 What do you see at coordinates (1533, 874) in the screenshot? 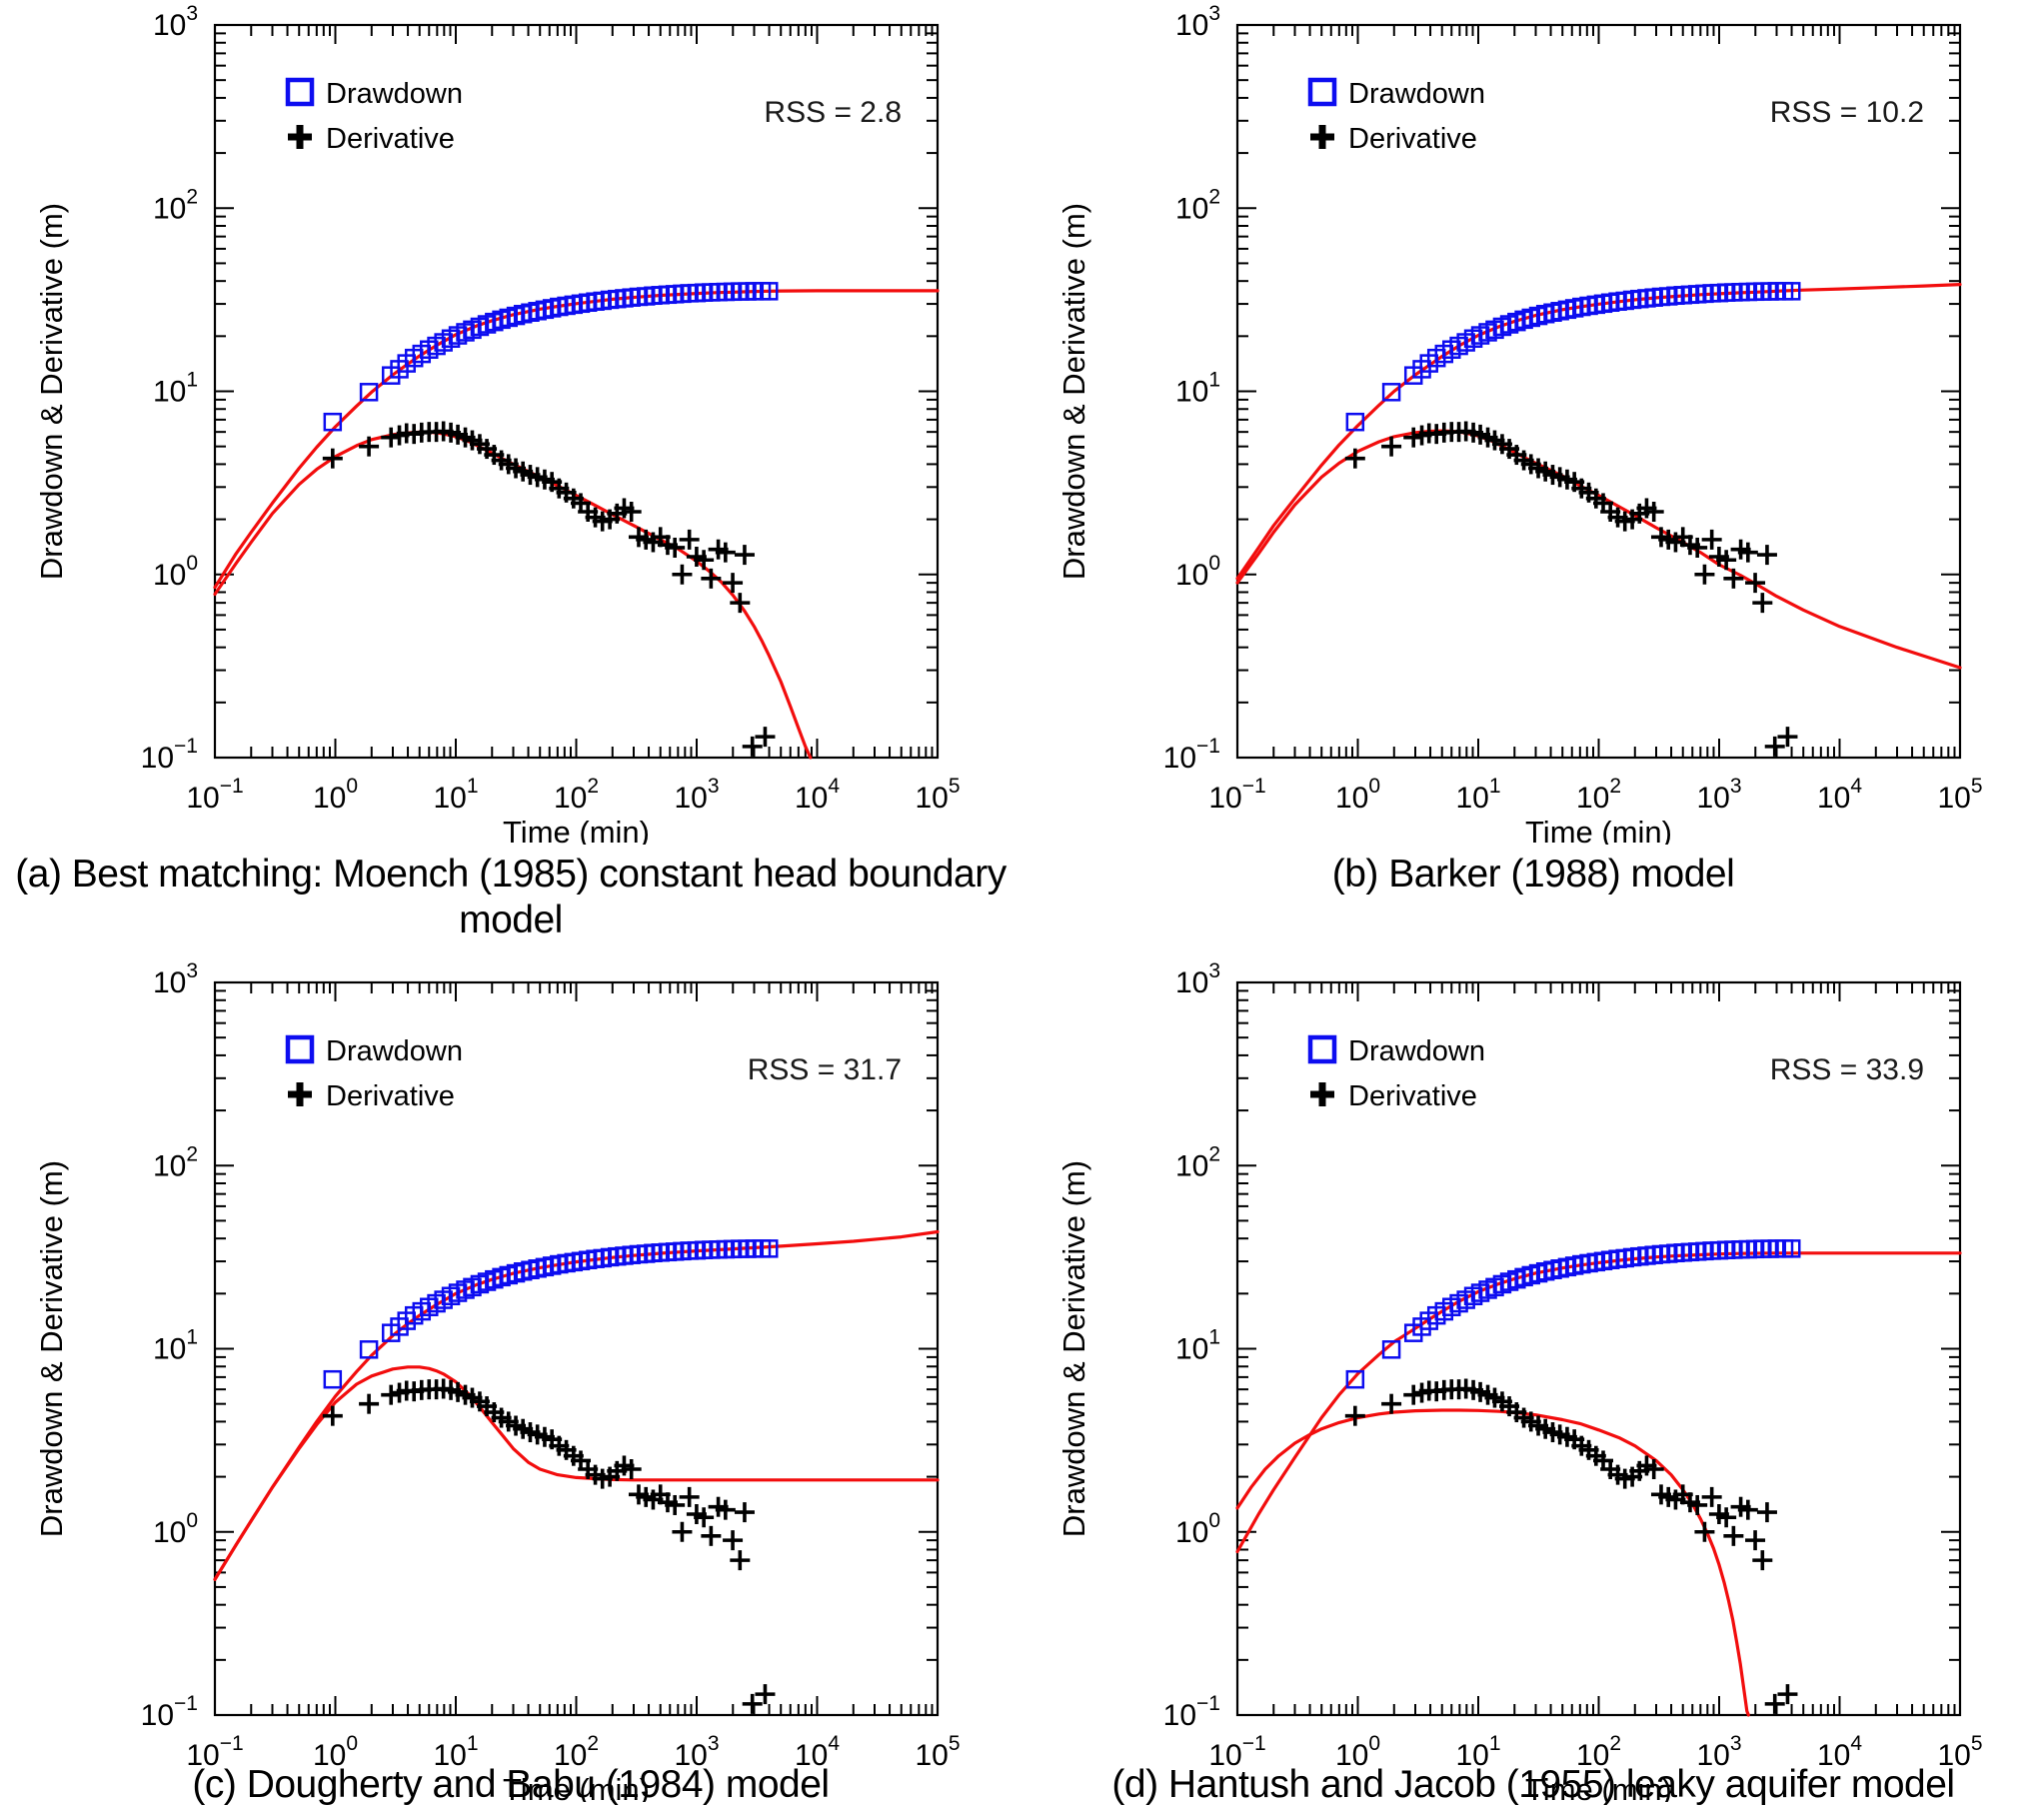
I see `caption-b: (b) Barker (1988) model` at bounding box center [1533, 874].